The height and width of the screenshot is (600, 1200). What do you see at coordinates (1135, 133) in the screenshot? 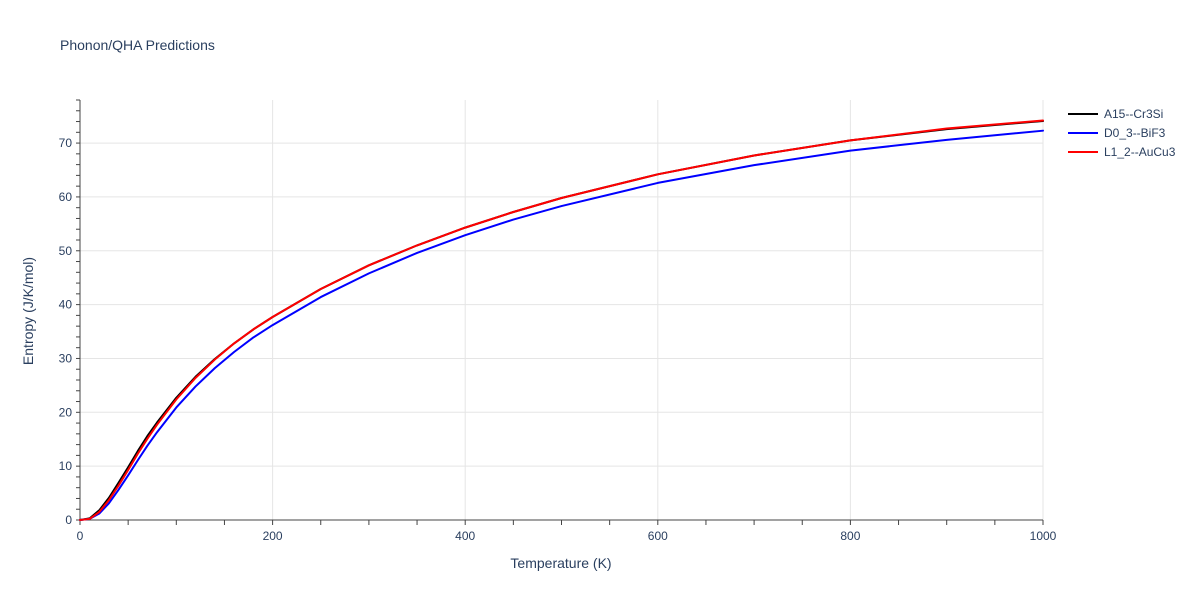
I see `legend-label-D0_3--BiF3: D0_3--BiF3` at bounding box center [1135, 133].